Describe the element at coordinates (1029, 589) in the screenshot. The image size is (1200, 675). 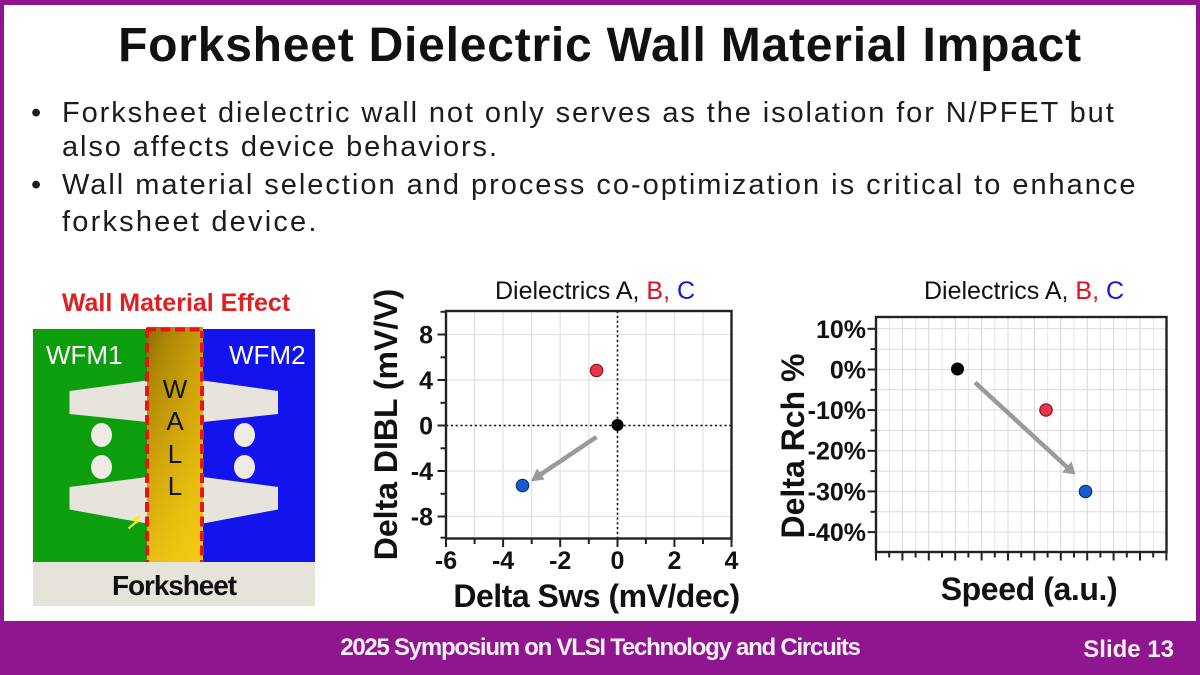
I see `svg-text: Speed (a.u.)` at that location.